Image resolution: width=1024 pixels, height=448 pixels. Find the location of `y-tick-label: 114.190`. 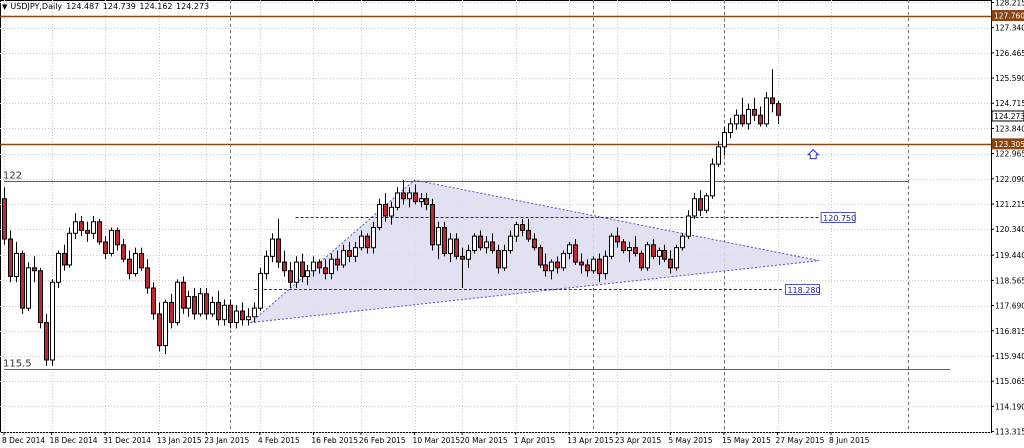

y-tick-label: 114.190 is located at coordinates (1009, 406).